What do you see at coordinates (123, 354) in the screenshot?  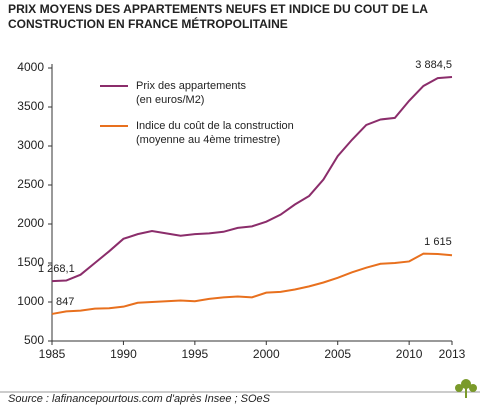 I see `x-tick-label: 1990` at bounding box center [123, 354].